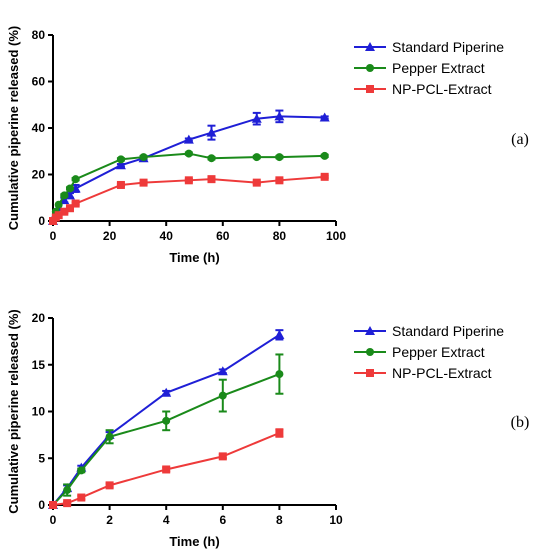 Image resolution: width=550 pixels, height=552 pixels. Describe the element at coordinates (109, 520) in the screenshot. I see `x-tick-label: 2` at that location.